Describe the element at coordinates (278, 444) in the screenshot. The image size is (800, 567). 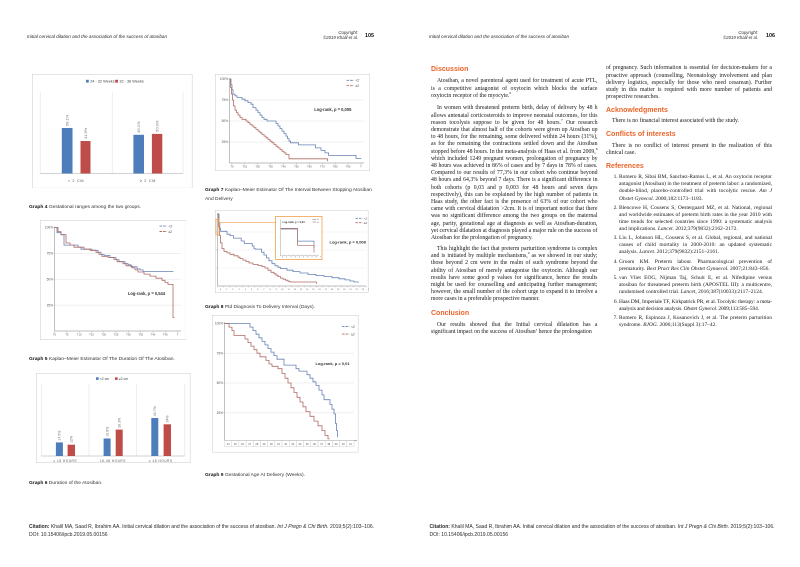
I see `svg-text: 31` at that location.